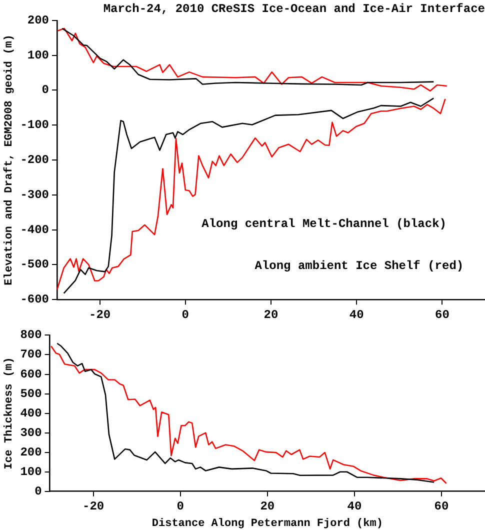 The height and width of the screenshot is (530, 485). What do you see at coordinates (9, 160) in the screenshot?
I see `y-axis-title: Elevation and Draft, EGM2008 geoid (m)` at bounding box center [9, 160].